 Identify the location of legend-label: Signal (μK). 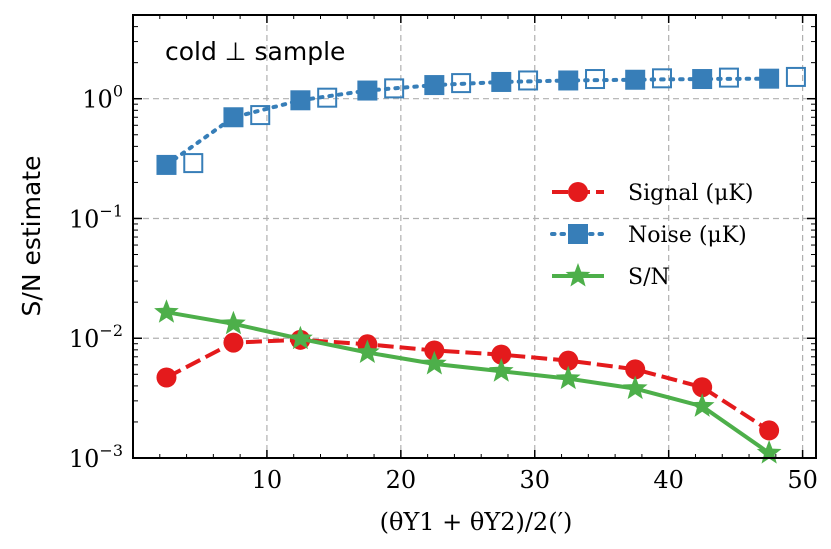
(690, 193).